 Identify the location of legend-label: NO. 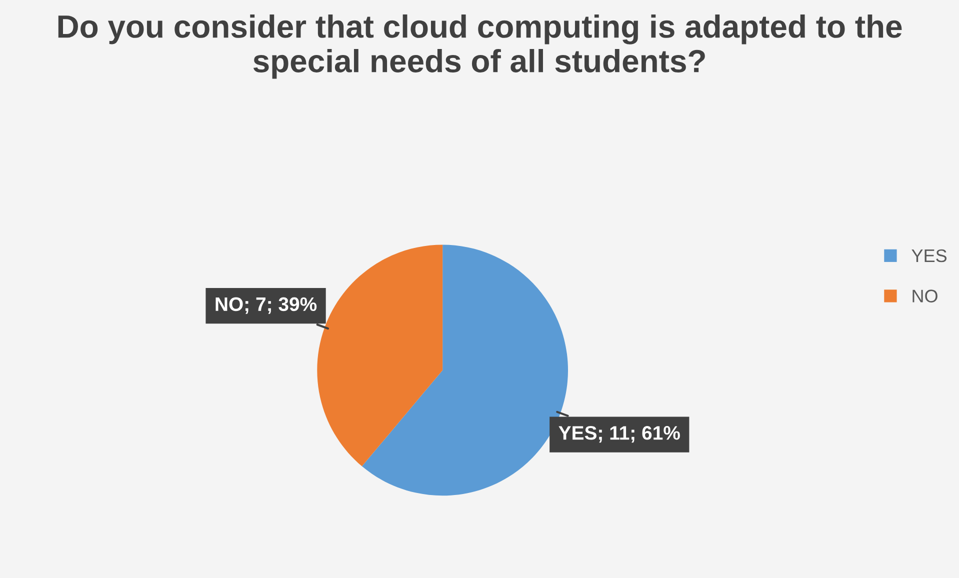
(925, 296).